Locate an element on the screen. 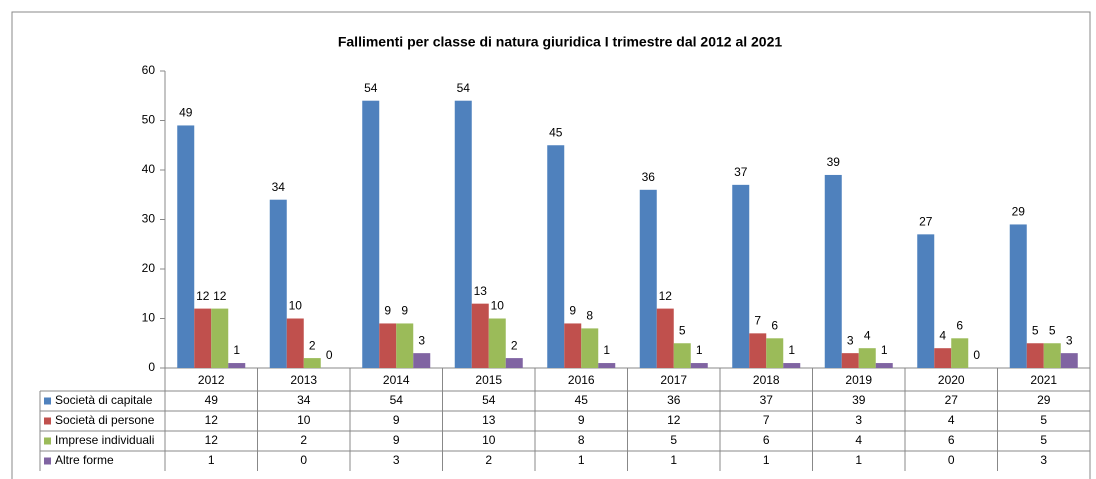 The width and height of the screenshot is (1096, 479). data-label: 5 is located at coordinates (1035, 330).